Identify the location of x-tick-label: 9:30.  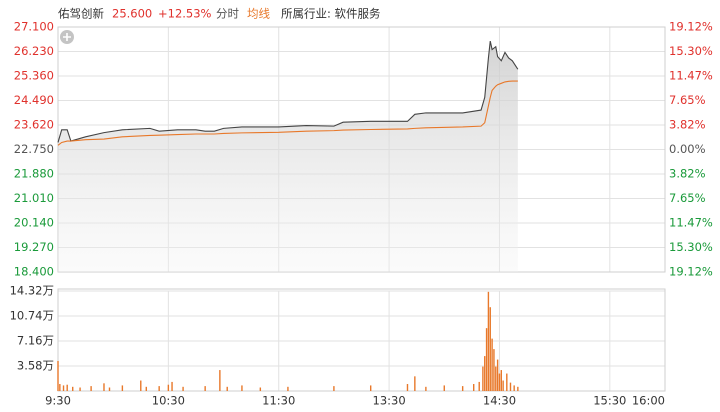
(58, 401).